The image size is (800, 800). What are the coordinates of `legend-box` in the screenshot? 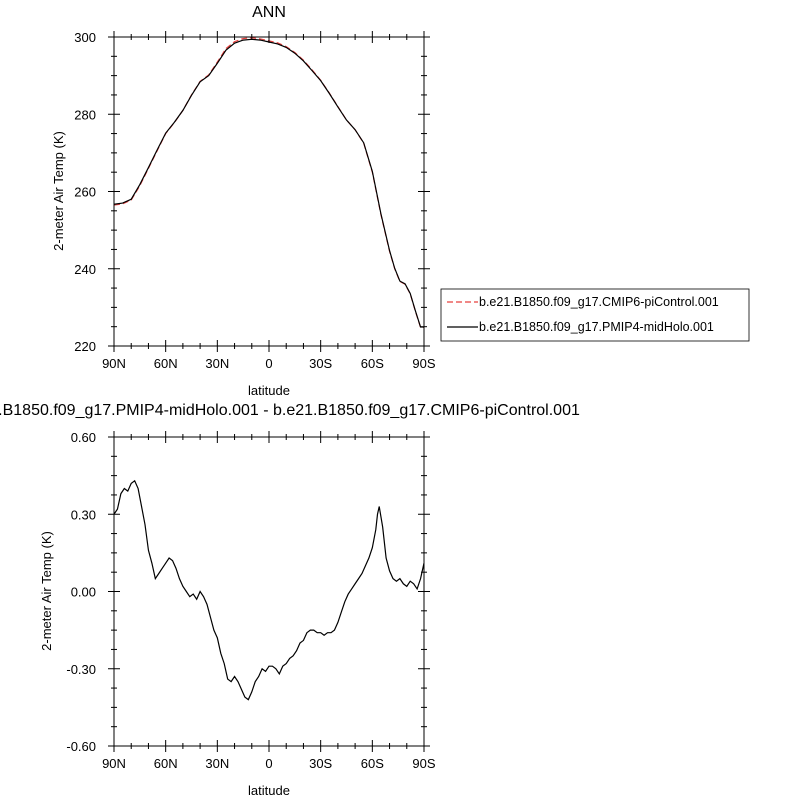 It's located at (595, 315).